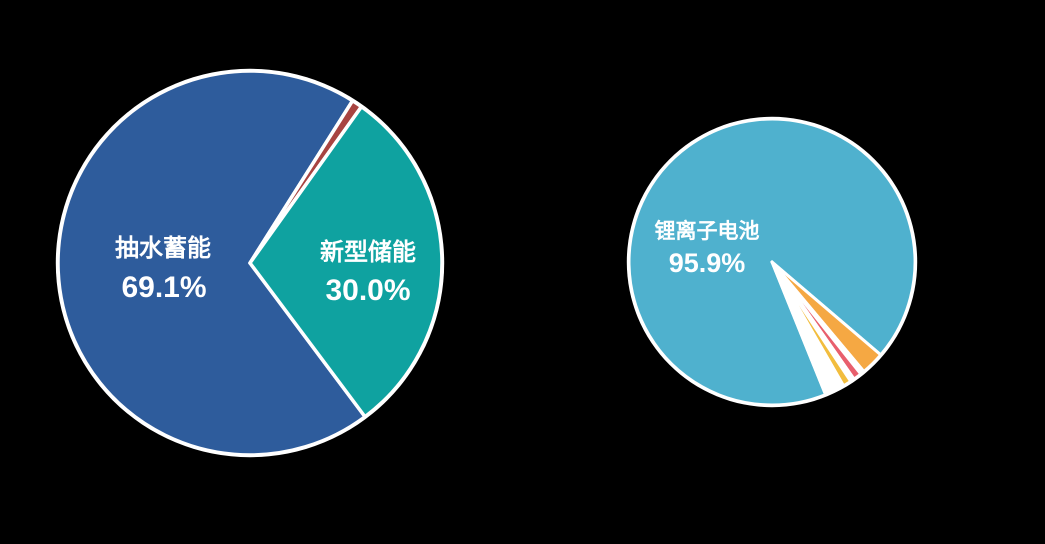  Describe the element at coordinates (707, 263) in the screenshot. I see `pie-data-label: 95.9%` at that location.